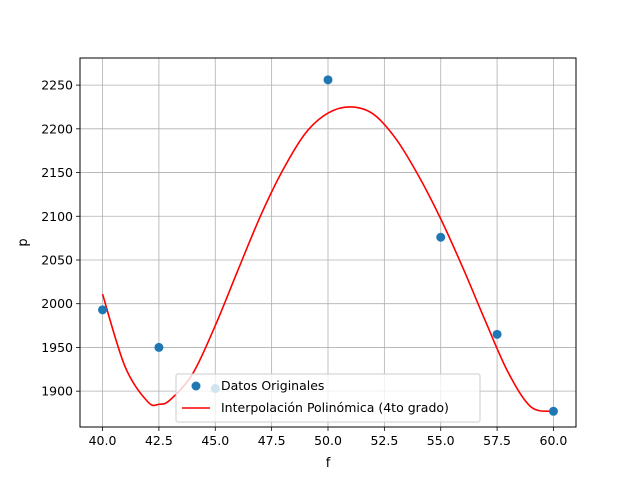 This screenshot has height=480, width=640. I want to click on y-tick-label: 2150, so click(57, 172).